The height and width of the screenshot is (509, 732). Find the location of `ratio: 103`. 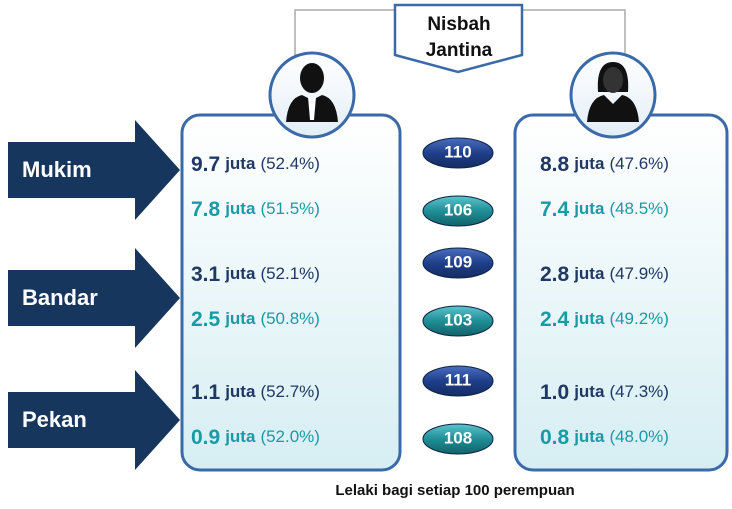

ratio: 103 is located at coordinates (458, 319).